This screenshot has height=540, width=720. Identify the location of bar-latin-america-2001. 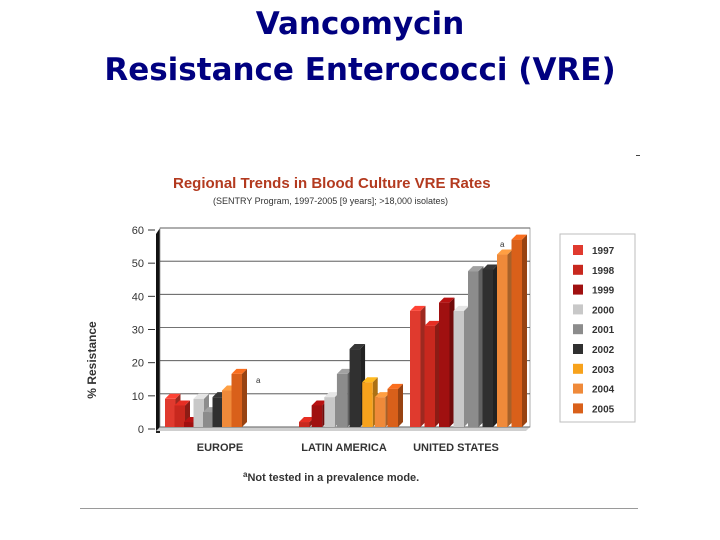
(342, 400).